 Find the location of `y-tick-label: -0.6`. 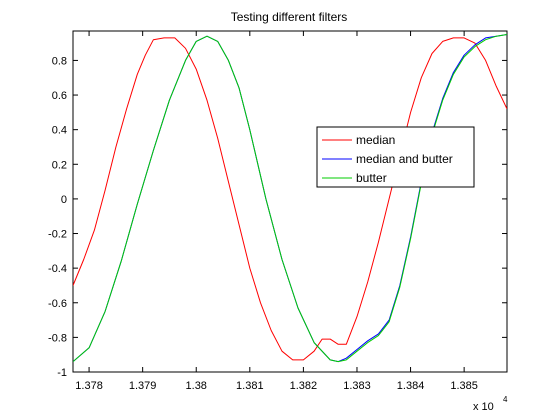

y-tick-label: -0.6 is located at coordinates (57, 304).